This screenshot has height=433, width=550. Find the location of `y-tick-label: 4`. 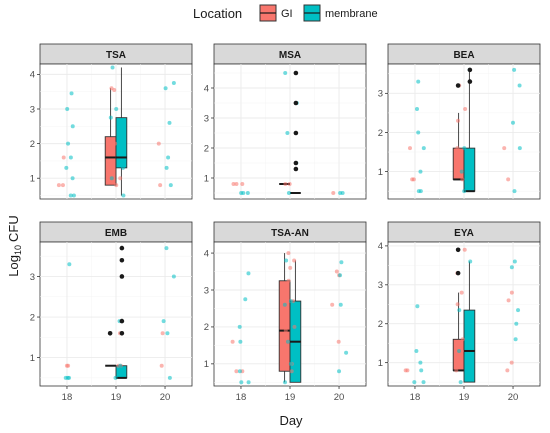

y-tick-label: 4 is located at coordinates (32, 75).